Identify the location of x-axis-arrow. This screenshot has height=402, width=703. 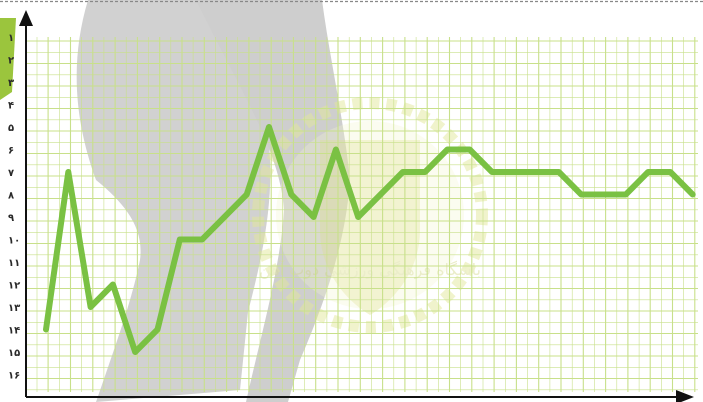
(685, 396).